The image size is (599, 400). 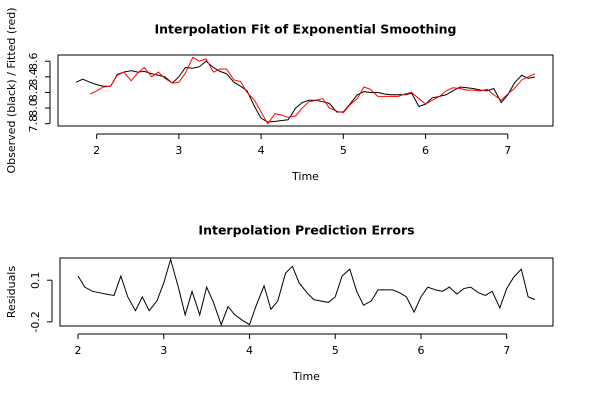 I want to click on plot-box, so click(x=306, y=292).